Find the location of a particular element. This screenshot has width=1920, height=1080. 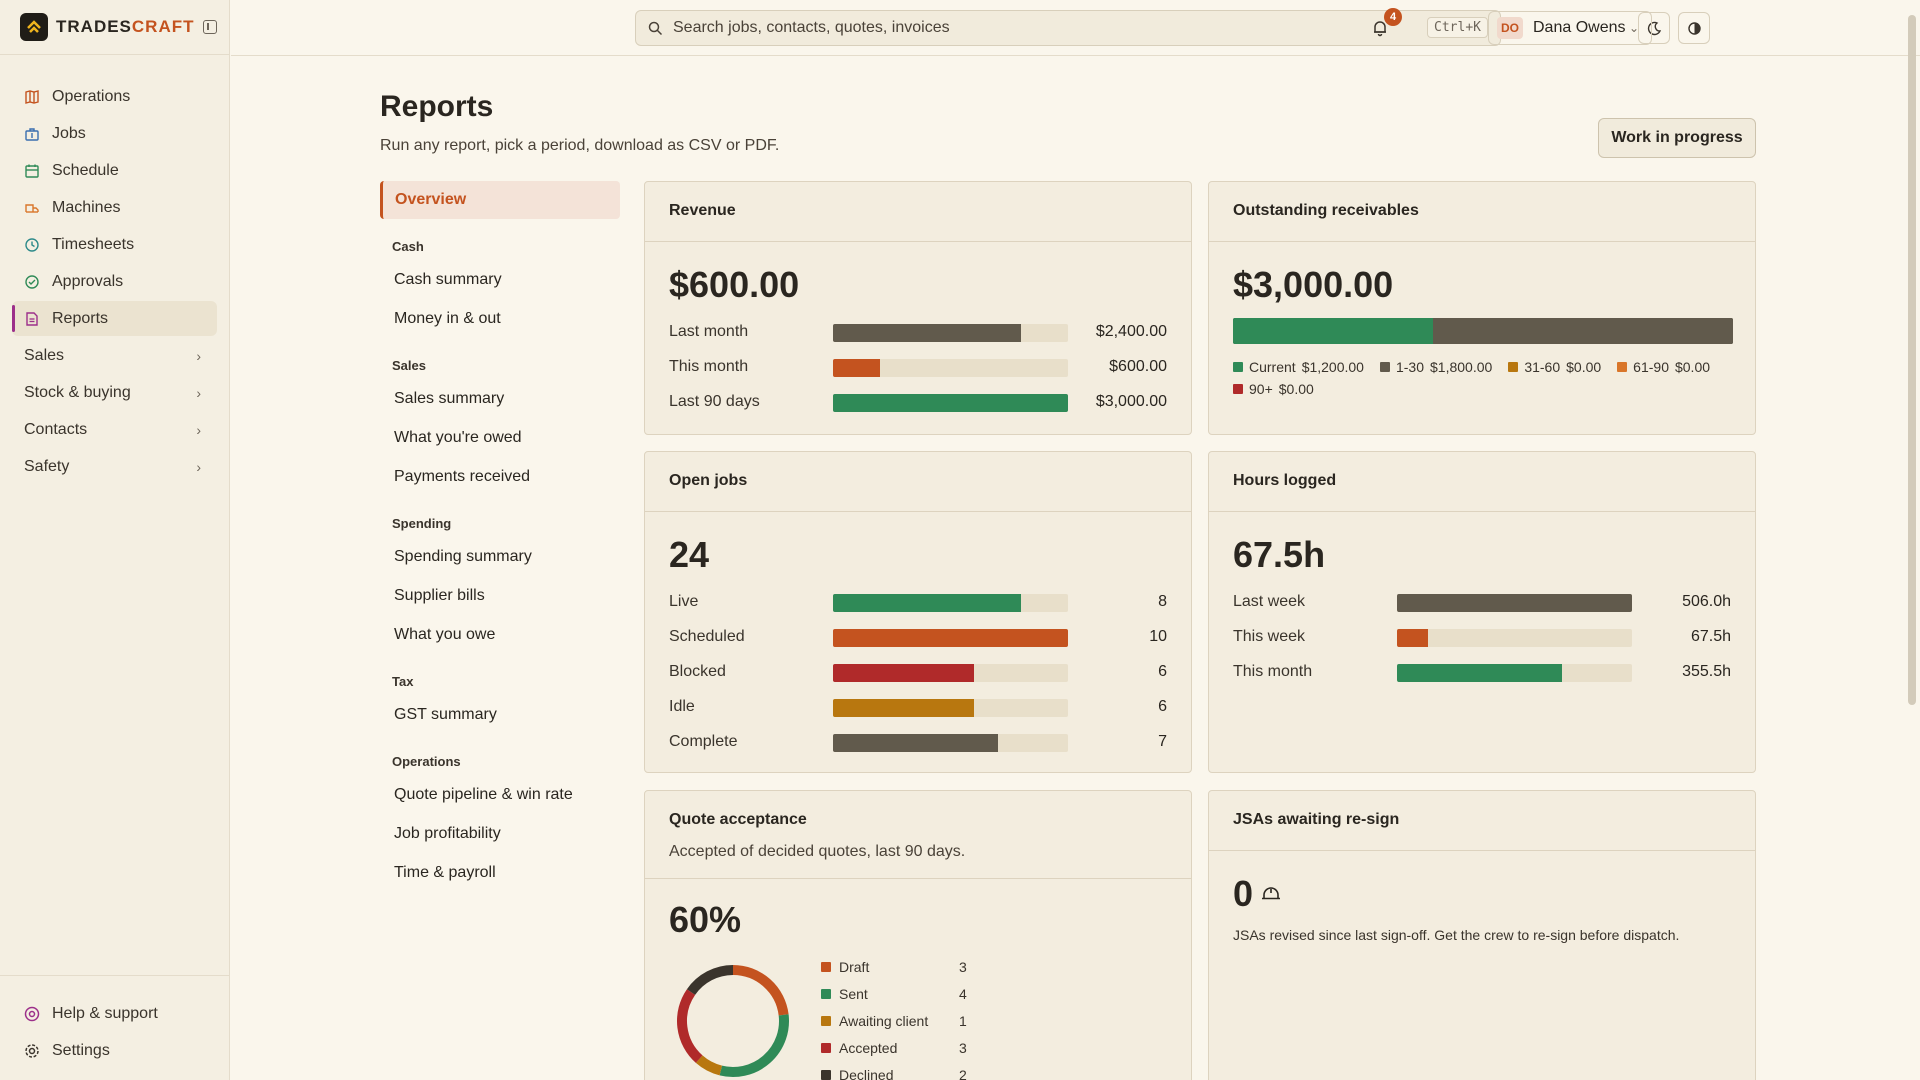

bar-value: 6 is located at coordinates (1162, 671).